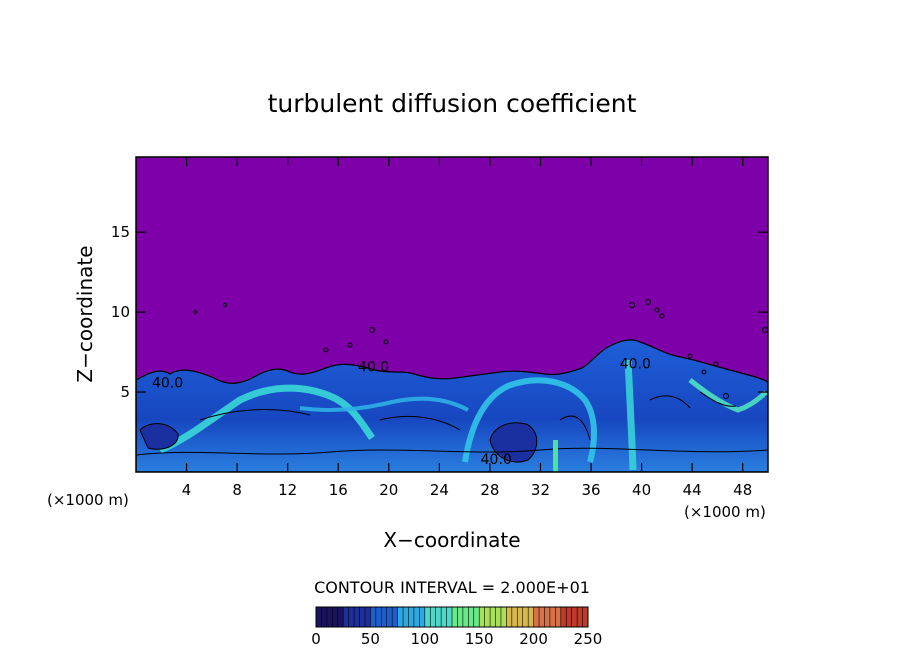  I want to click on colorbar-tick-labels: 0 50 100 150 200 250, so click(456, 639).